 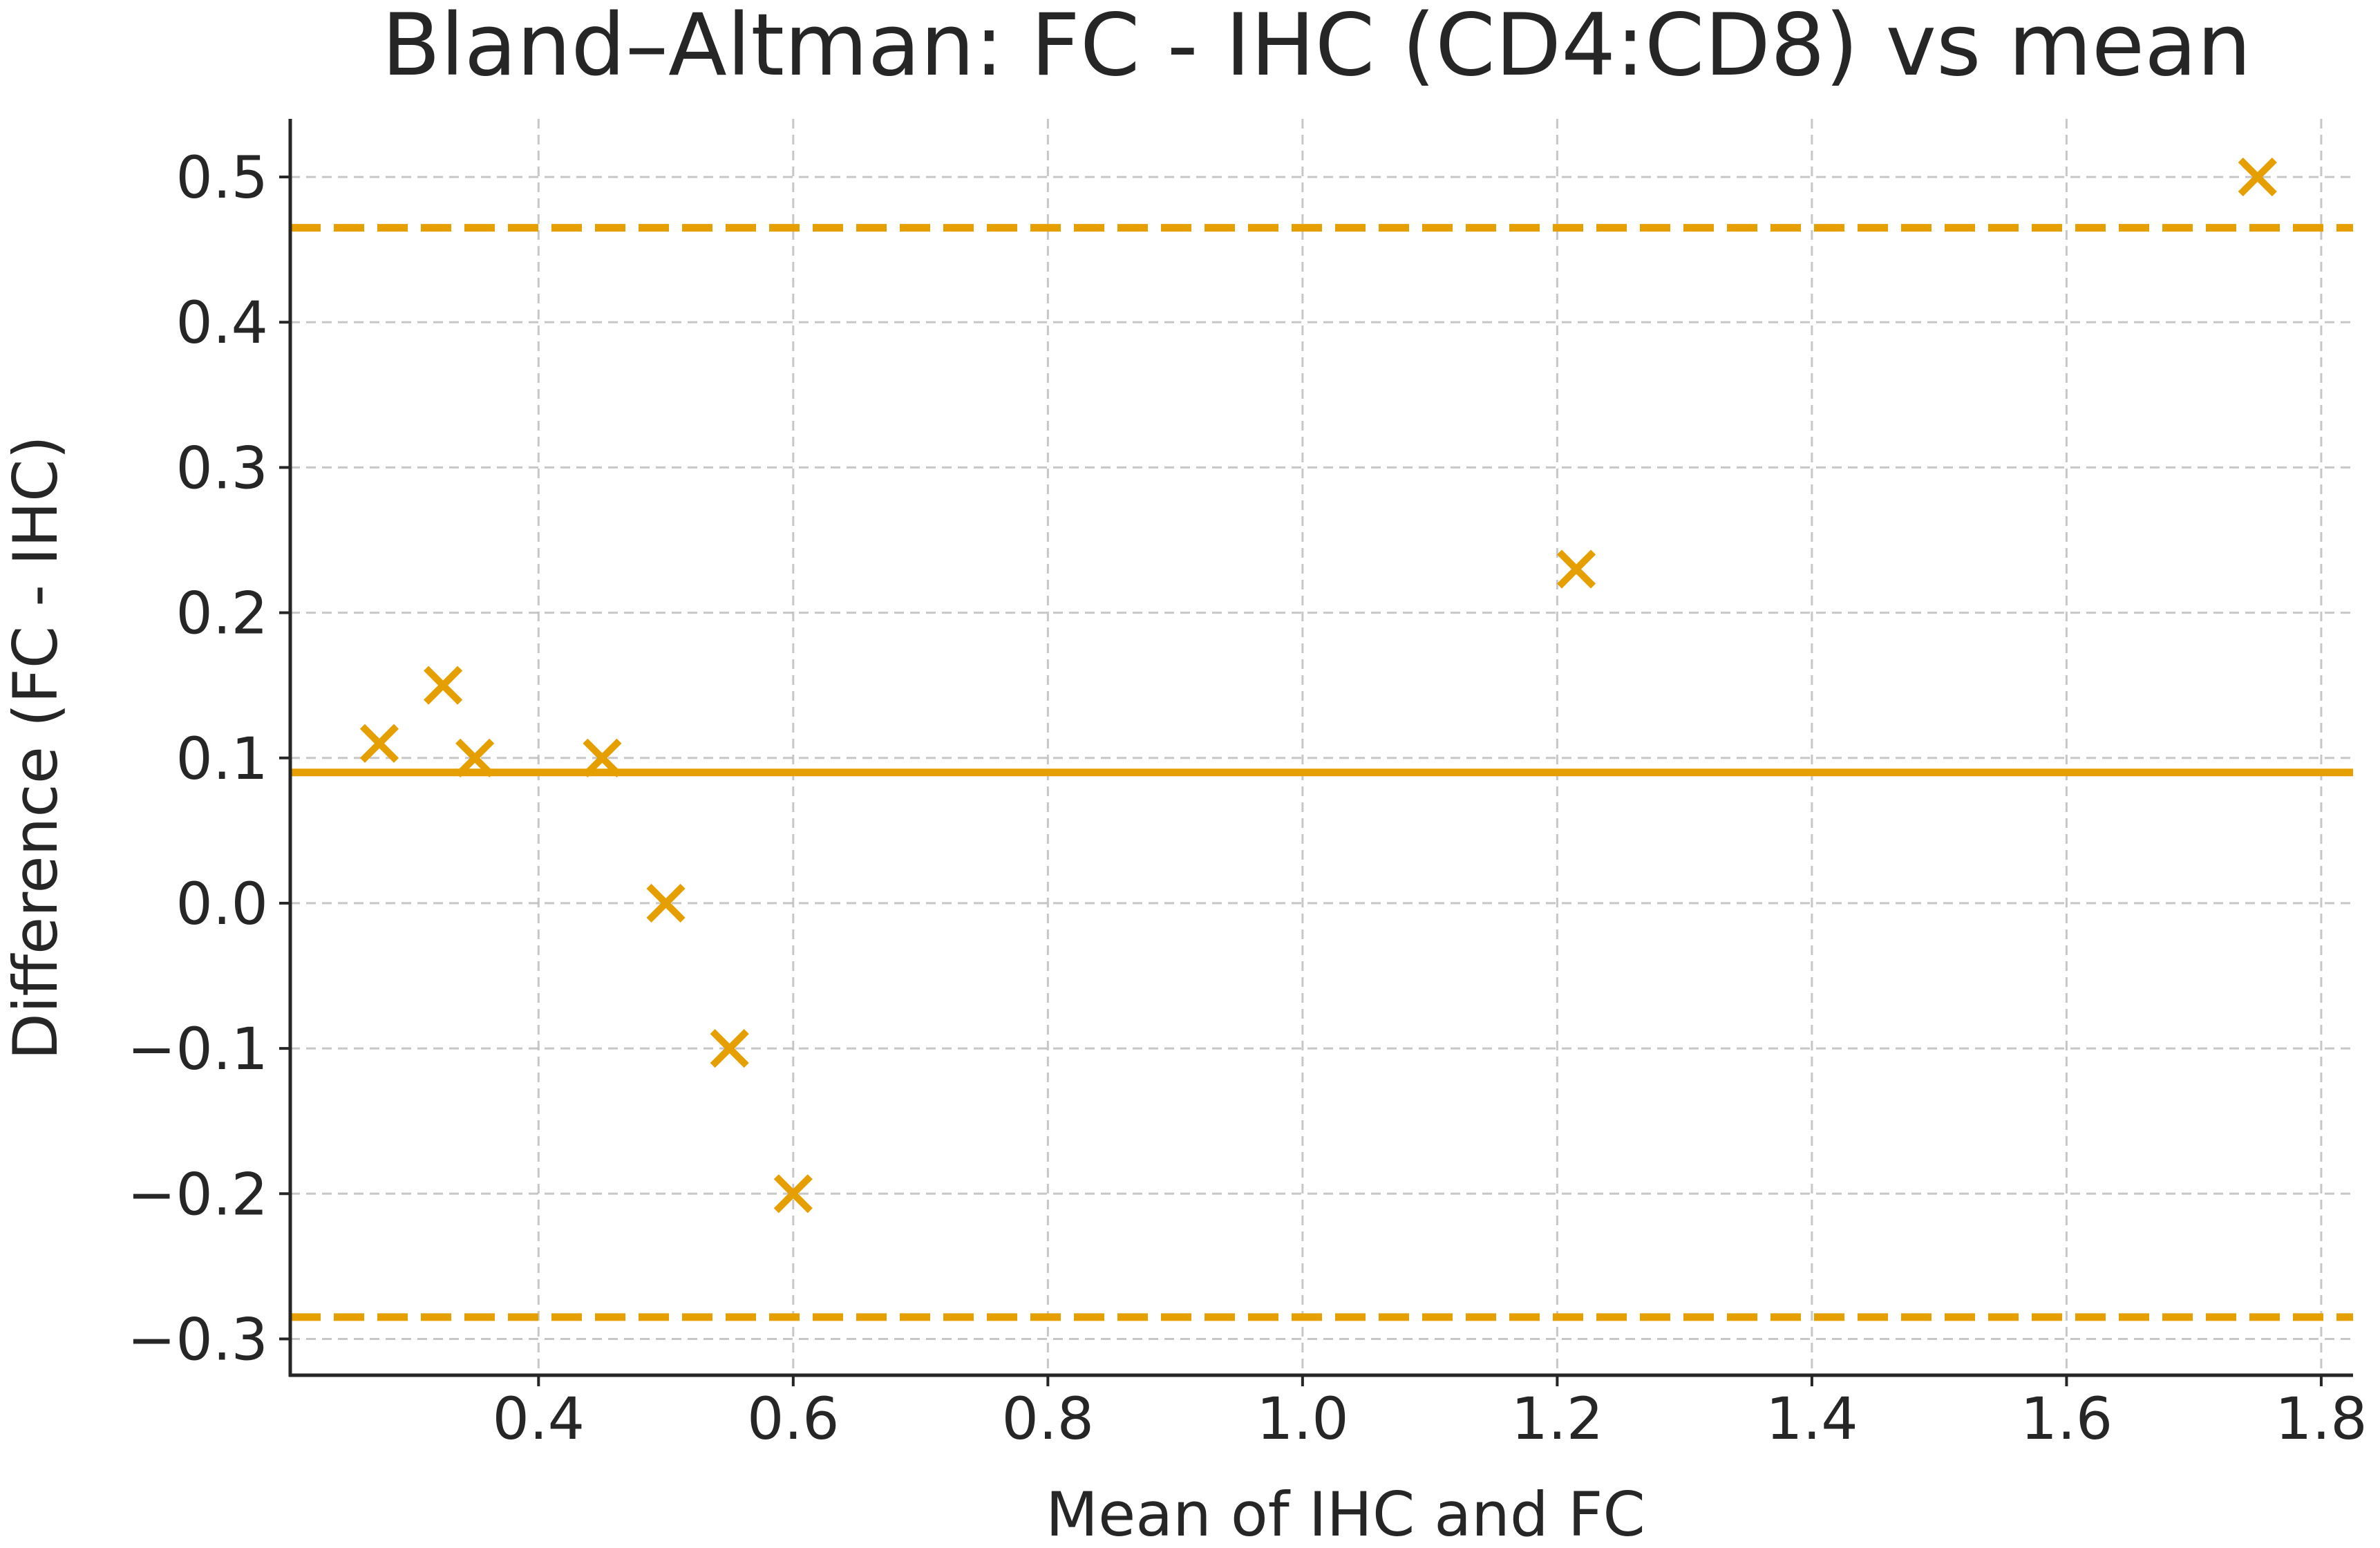 I want to click on y-tick-label: 0.5, so click(x=222, y=178).